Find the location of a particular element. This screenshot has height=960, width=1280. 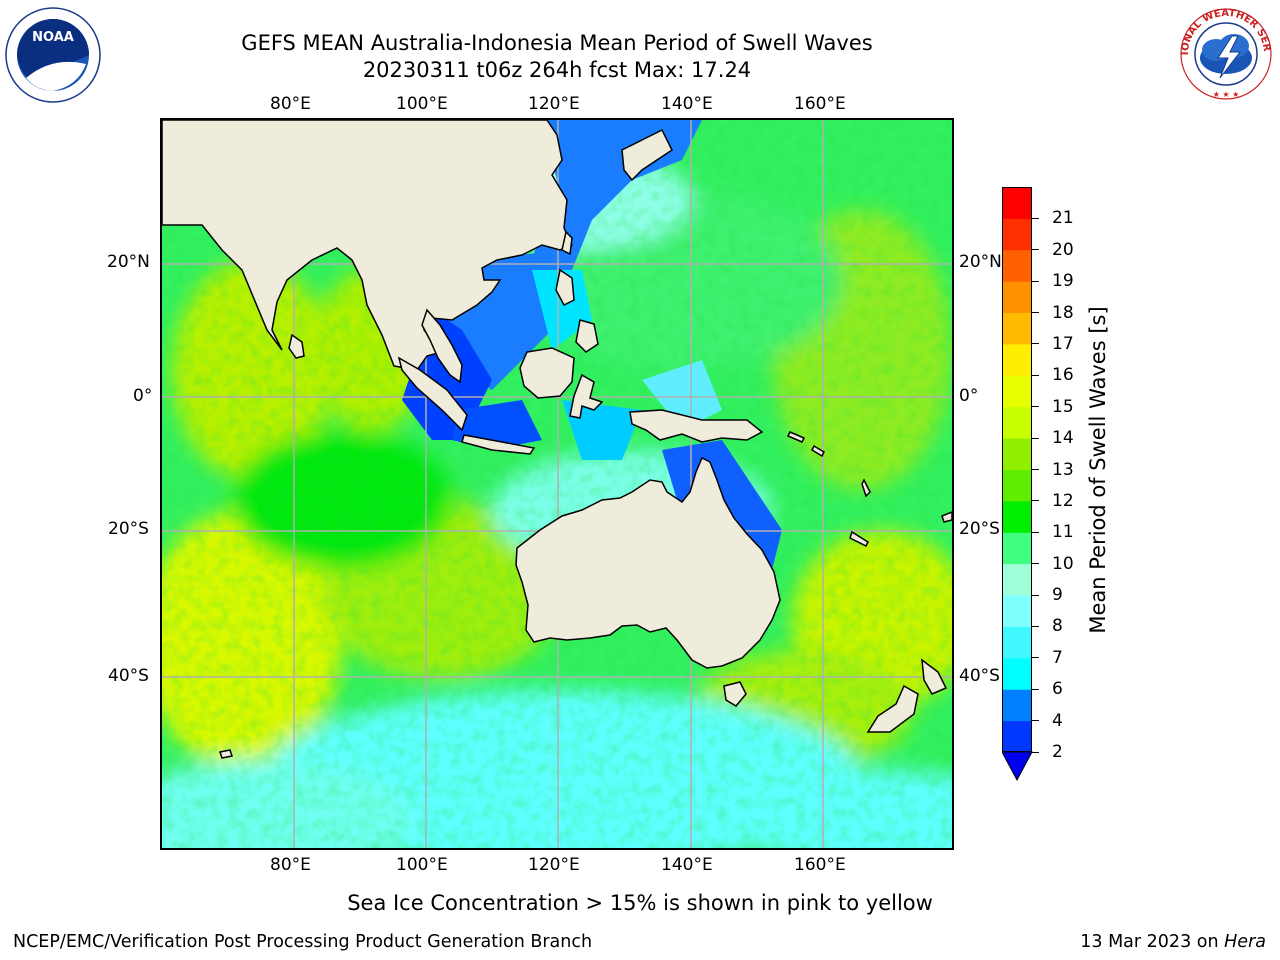

java is located at coordinates (498, 444).